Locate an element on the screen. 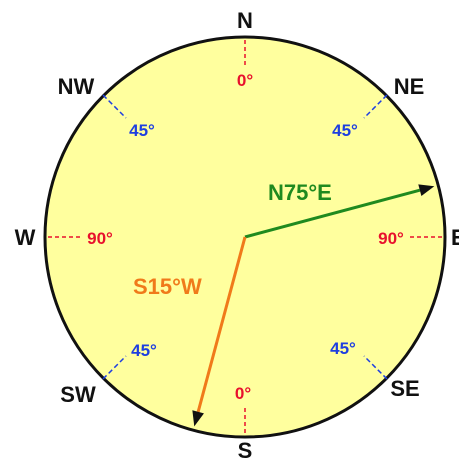 The height and width of the screenshot is (463, 459). degree-label-south: 0° is located at coordinates (243, 393).